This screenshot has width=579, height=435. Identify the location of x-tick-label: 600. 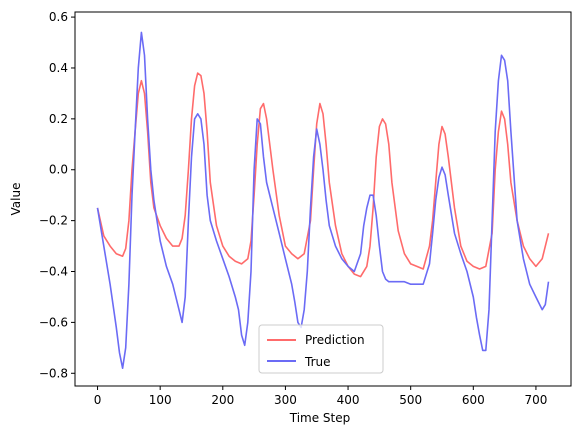
(473, 400).